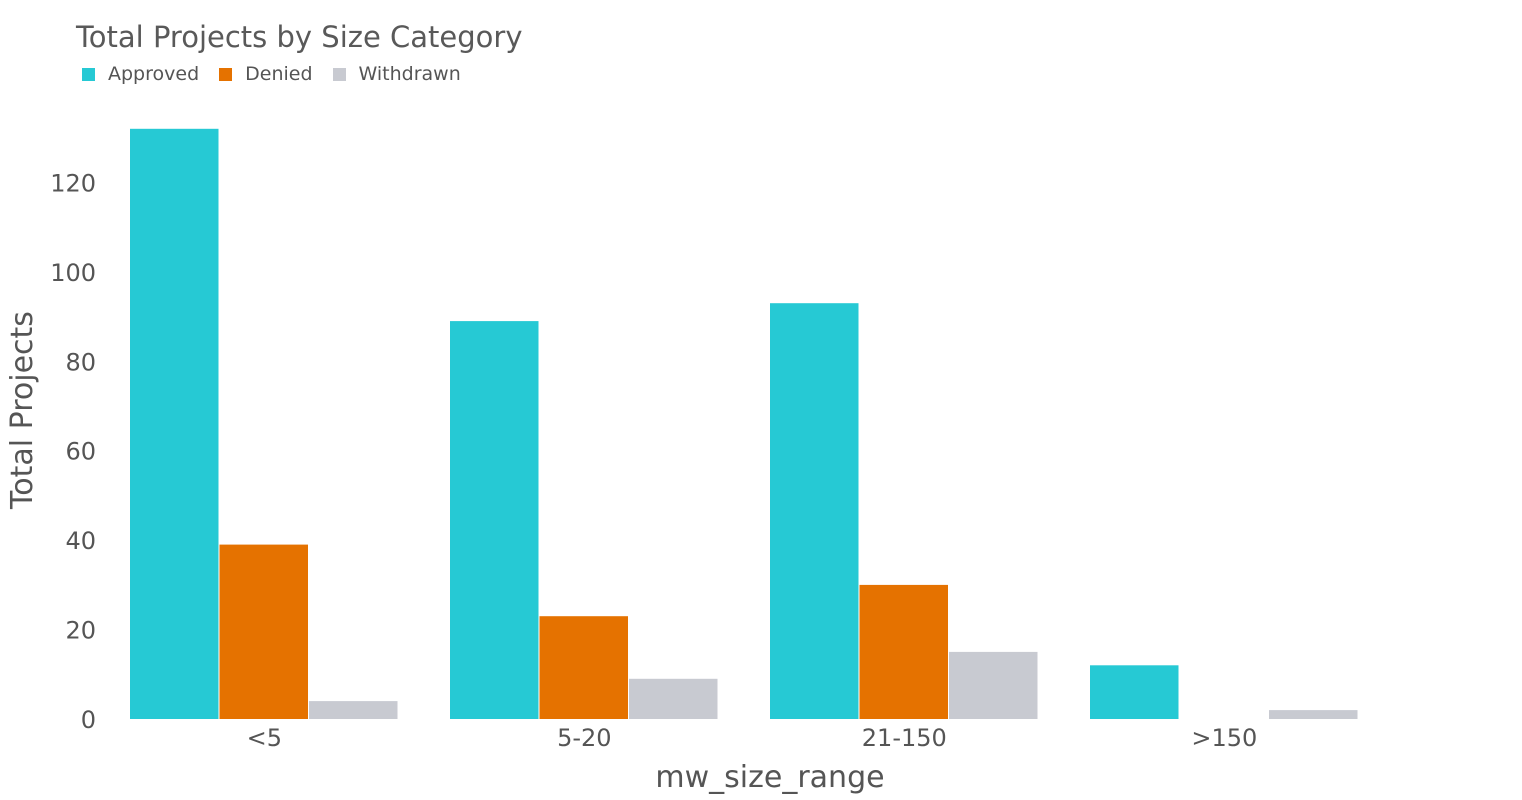 The image size is (1522, 800). I want to click on legend-item-approved: Approved, so click(140, 74).